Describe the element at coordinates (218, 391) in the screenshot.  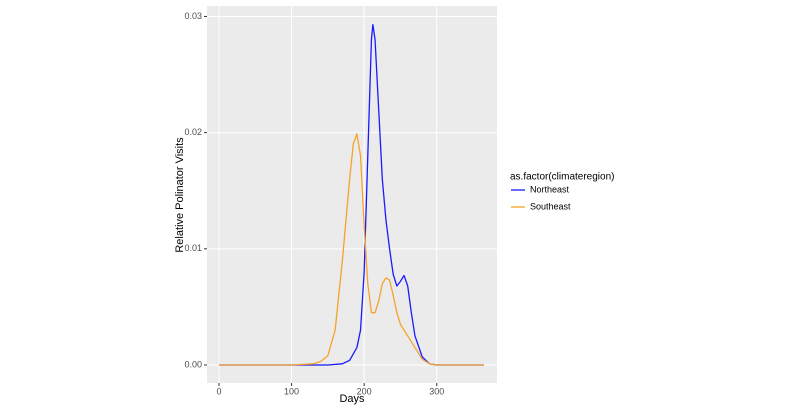
I see `x-tick-label: 0` at that location.